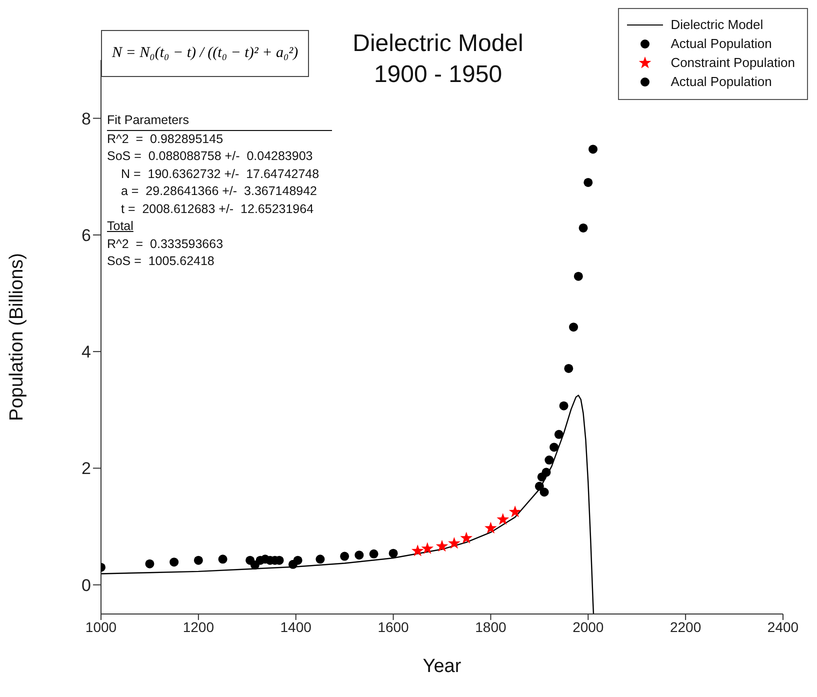 The width and height of the screenshot is (817, 697). What do you see at coordinates (17, 337) in the screenshot?
I see `y-axis-title: Population (Billions)` at bounding box center [17, 337].